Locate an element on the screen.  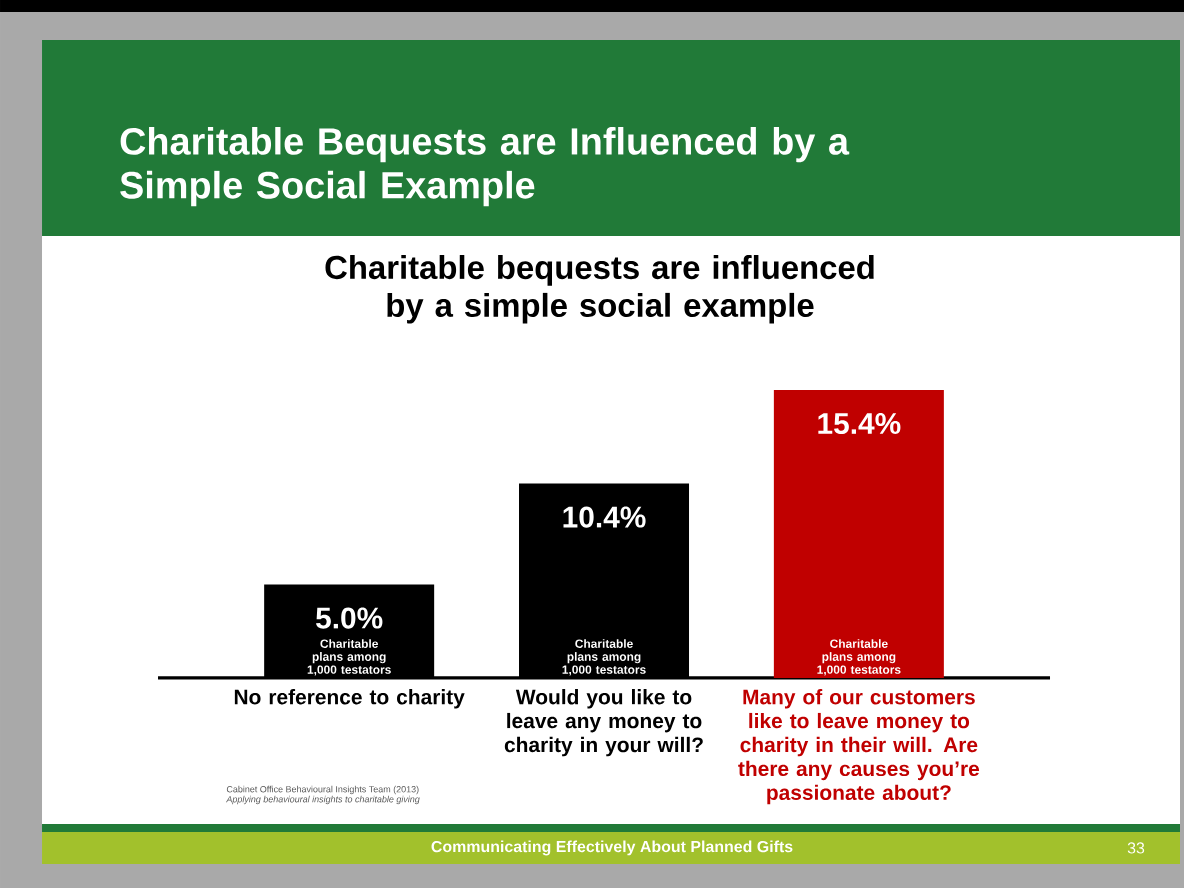
chart-title: Charitable Bequests are Influenced by a Simple Social Example is located at coordinates (485, 167).